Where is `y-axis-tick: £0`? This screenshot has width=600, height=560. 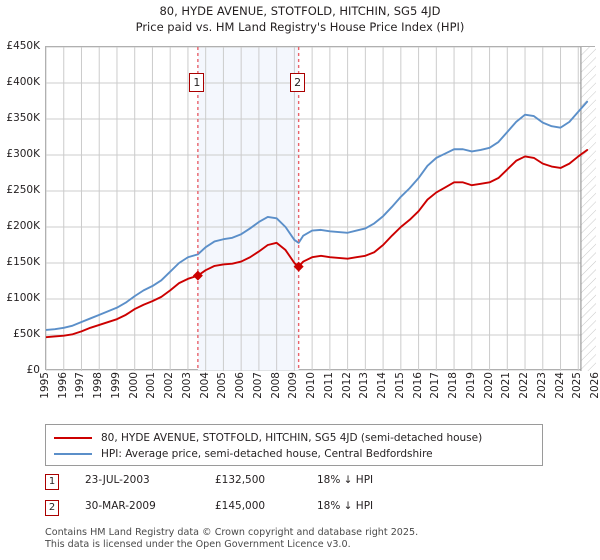 y-axis-tick: £0 is located at coordinates (33, 370).